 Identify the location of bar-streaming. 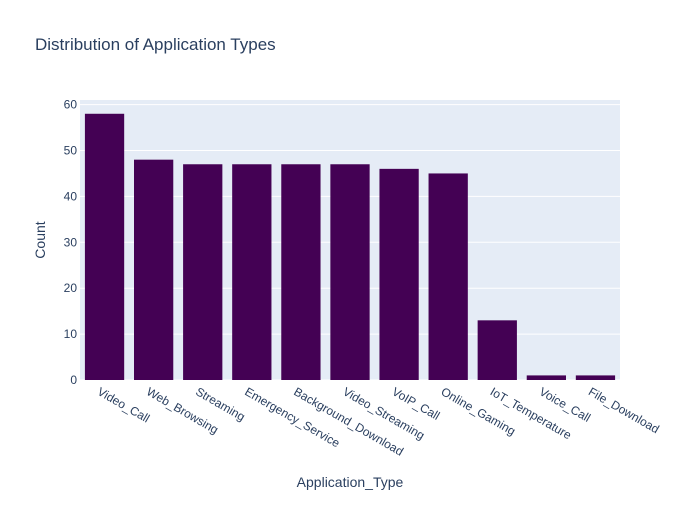
(203, 272).